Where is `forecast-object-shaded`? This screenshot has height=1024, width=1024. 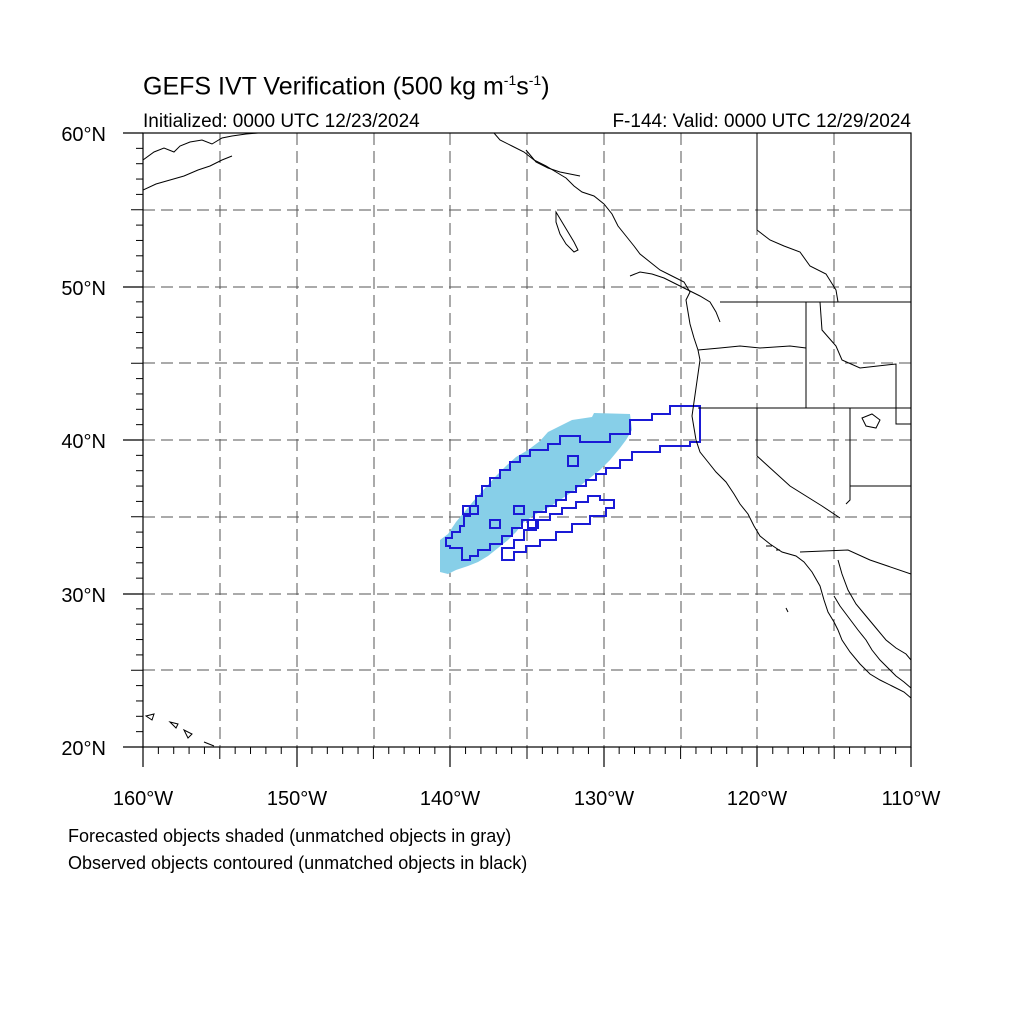
forecast-object-shaded is located at coordinates (536, 493).